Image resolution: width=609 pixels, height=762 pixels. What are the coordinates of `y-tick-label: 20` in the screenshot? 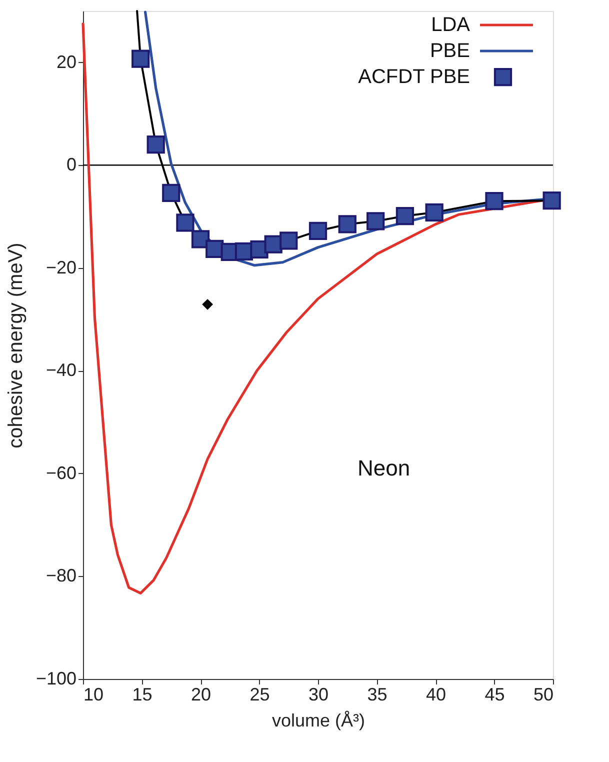 It's located at (66, 62).